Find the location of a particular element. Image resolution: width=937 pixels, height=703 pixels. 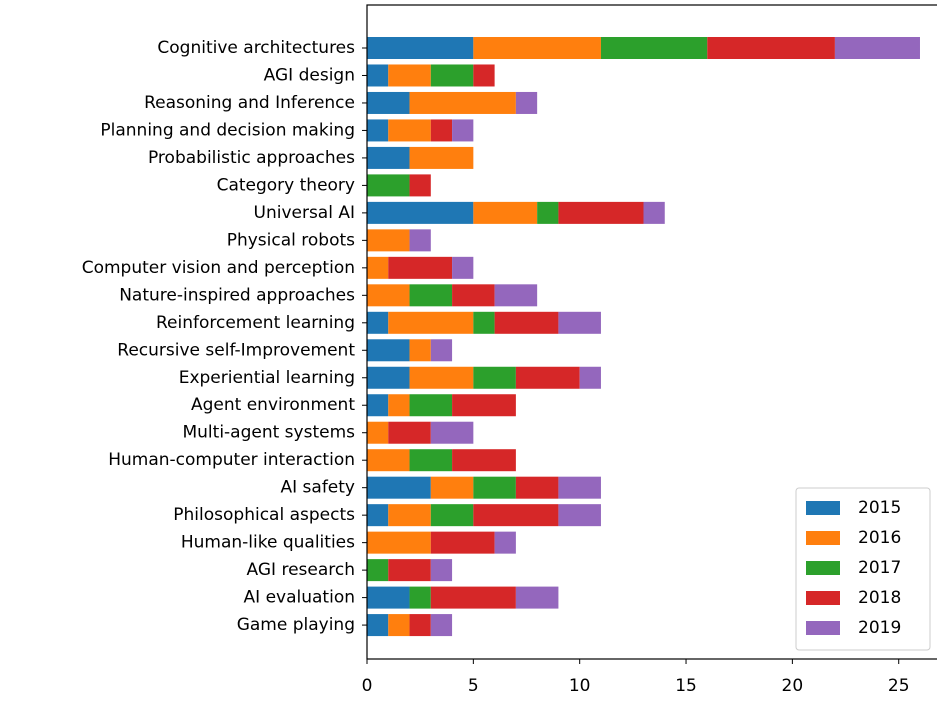

y-tick-label: Physical robots is located at coordinates (291, 240).